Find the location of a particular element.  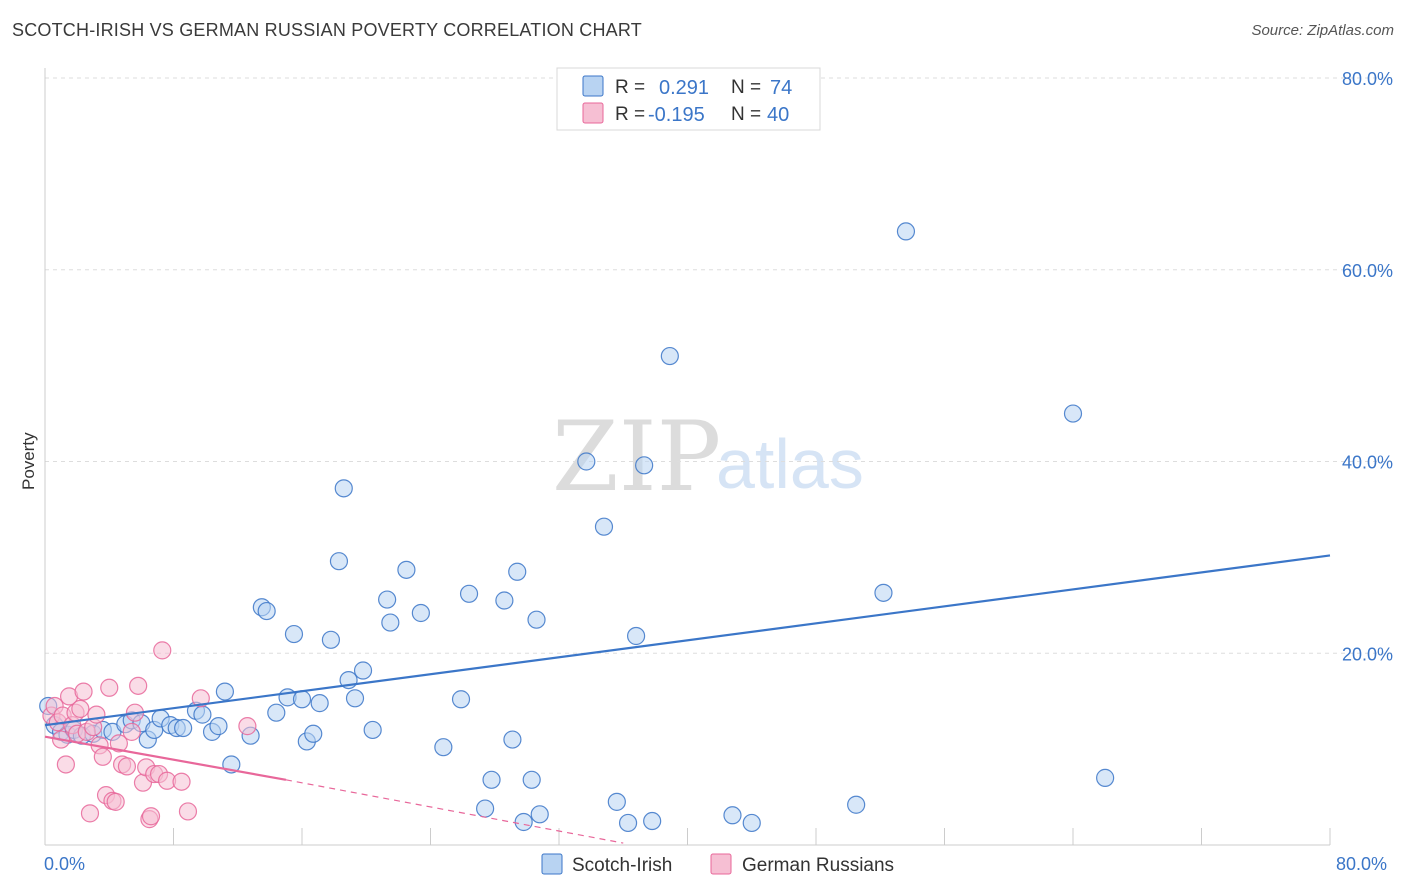

legend-swatch-blue is located at coordinates (593, 86).